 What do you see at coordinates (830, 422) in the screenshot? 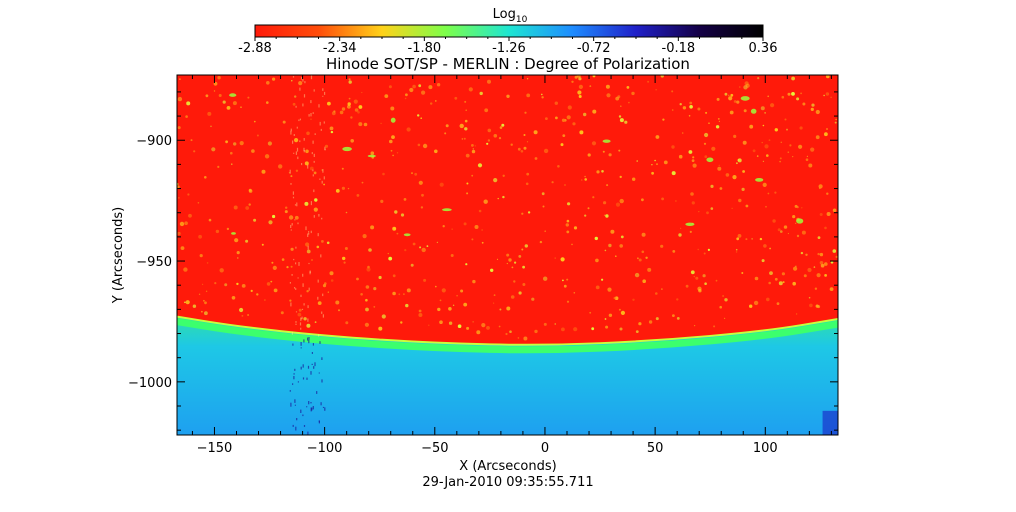
I see `dark-corner` at bounding box center [830, 422].